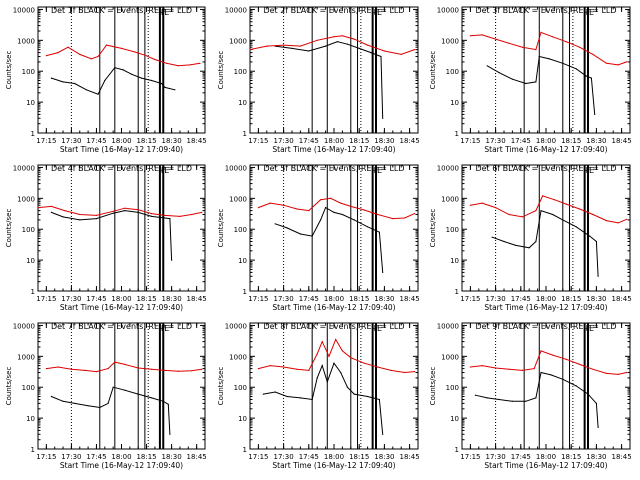  I want to click on x-tick-label: 17:30, so click(284, 457).